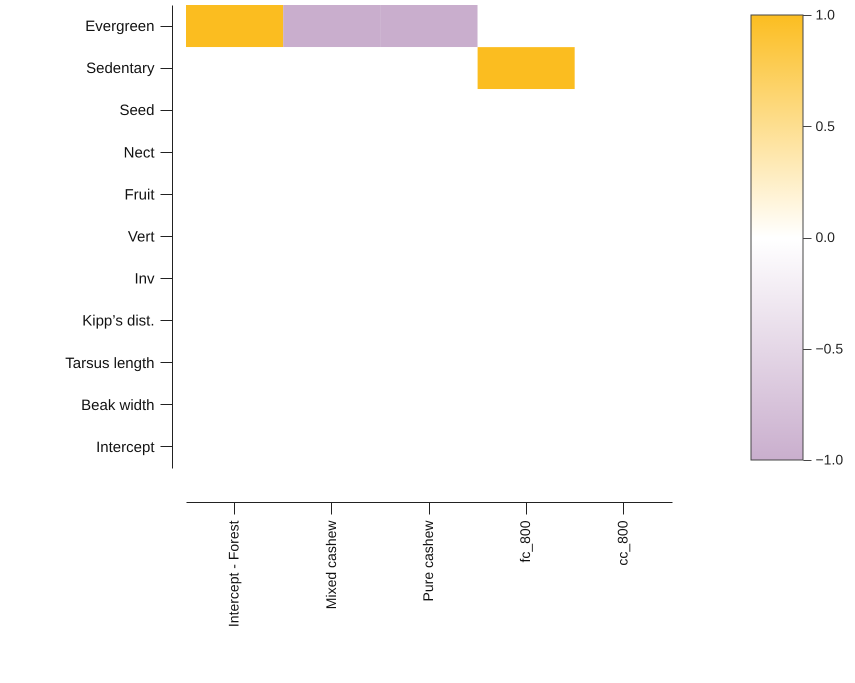 The width and height of the screenshot is (855, 683). What do you see at coordinates (622, 543) in the screenshot?
I see `x-tick-label: cc_800` at bounding box center [622, 543].